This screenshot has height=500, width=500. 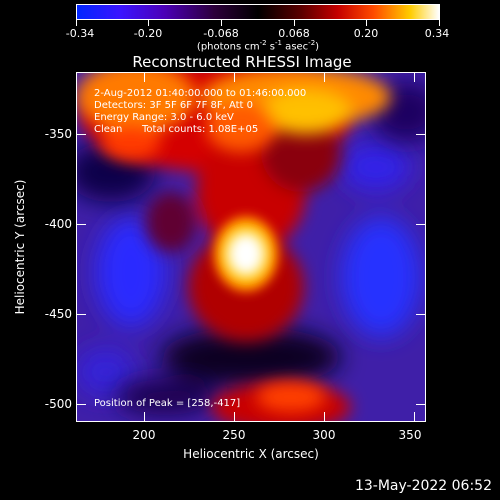 I want to click on detectors-label: Detectors: 3F 5F 6F 7F 8F, Att 0, so click(x=174, y=105).